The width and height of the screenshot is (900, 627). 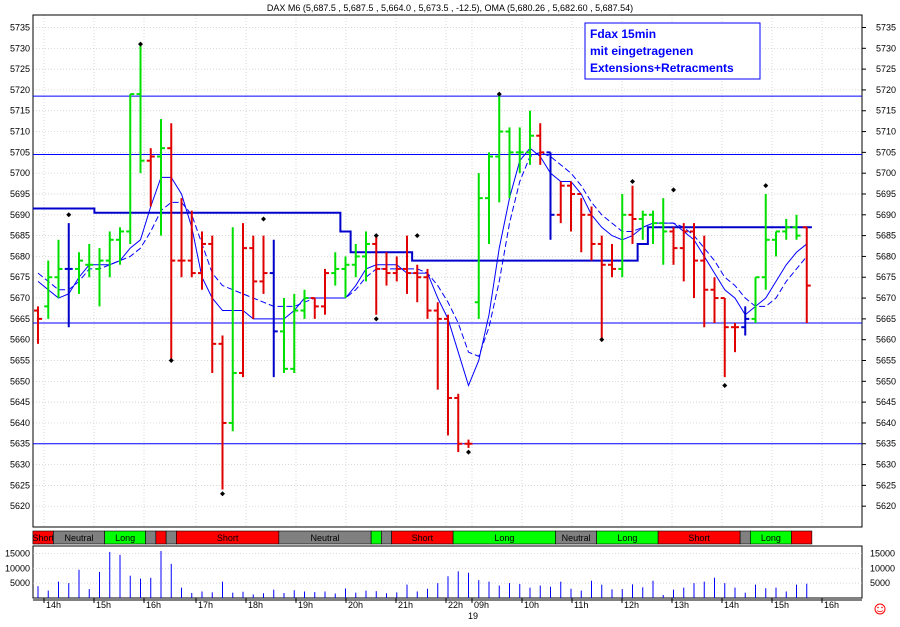 What do you see at coordinates (886, 27) in the screenshot?
I see `y-tick-label-right: 5735` at bounding box center [886, 27].